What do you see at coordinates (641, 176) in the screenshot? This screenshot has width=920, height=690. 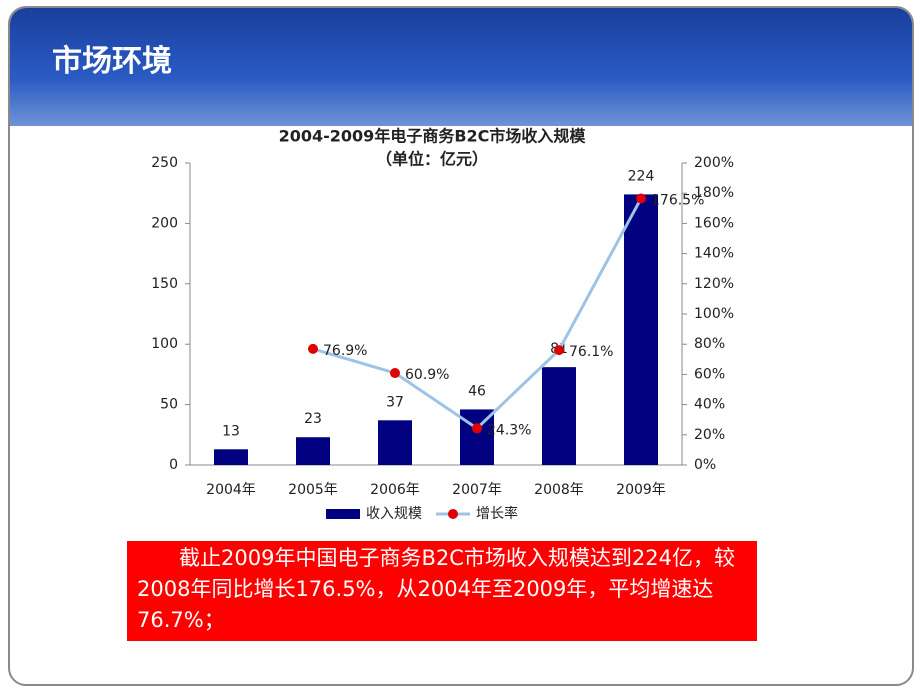 I see `bar-value-label: 224` at bounding box center [641, 176].